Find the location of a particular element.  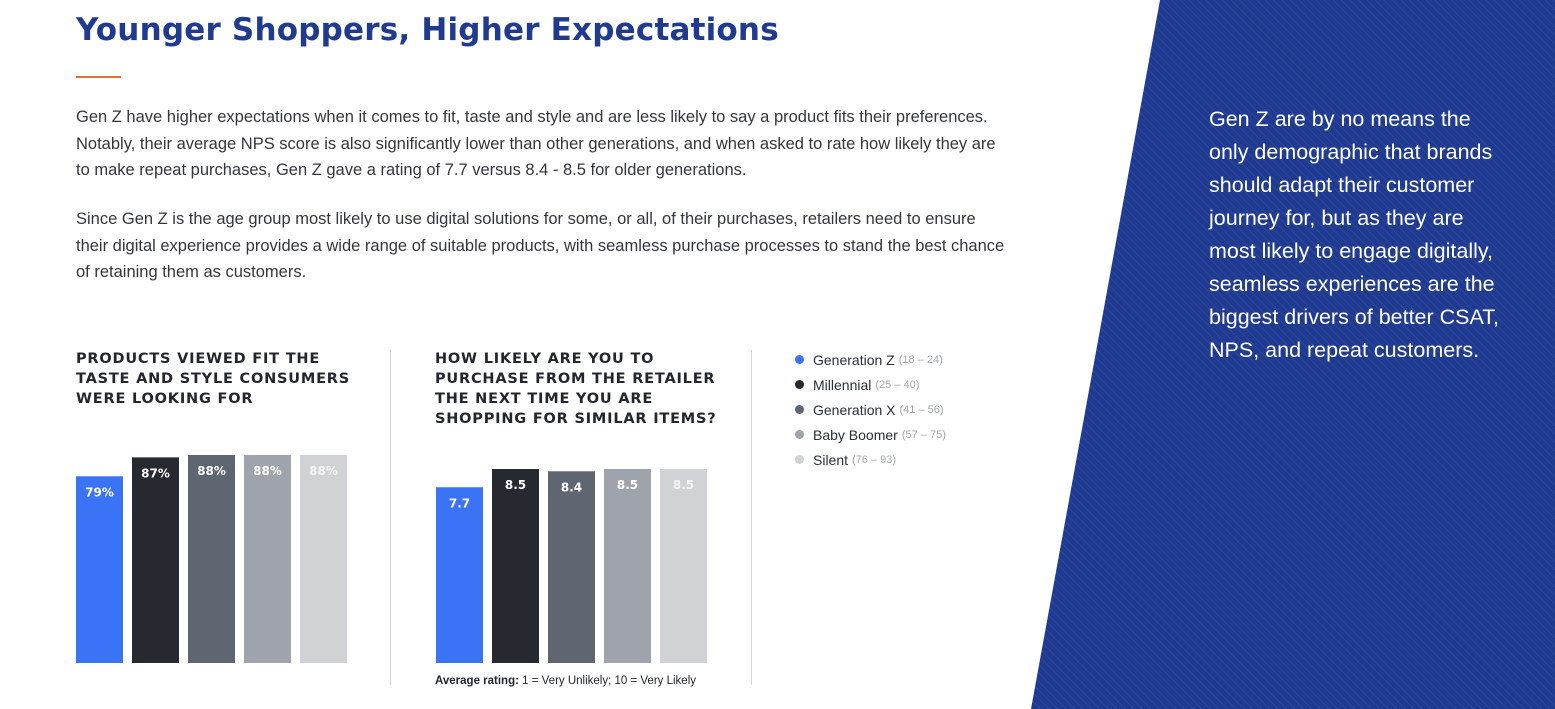

footnote-text: 1 = Very Unlikely; 10 = Very Likely is located at coordinates (607, 681).